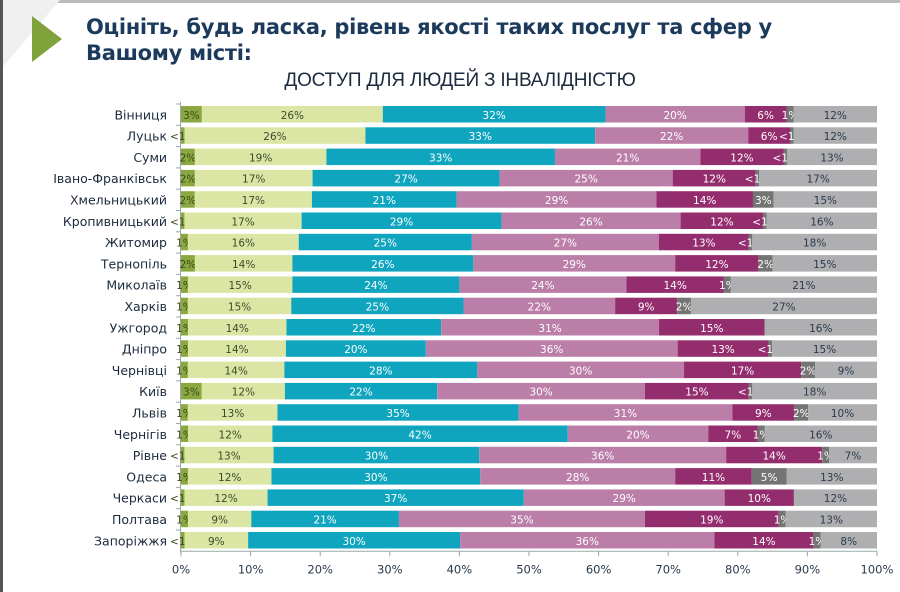 Image resolution: width=900 pixels, height=592 pixels. Describe the element at coordinates (440, 158) in the screenshot. I see `data-label: 33%` at that location.